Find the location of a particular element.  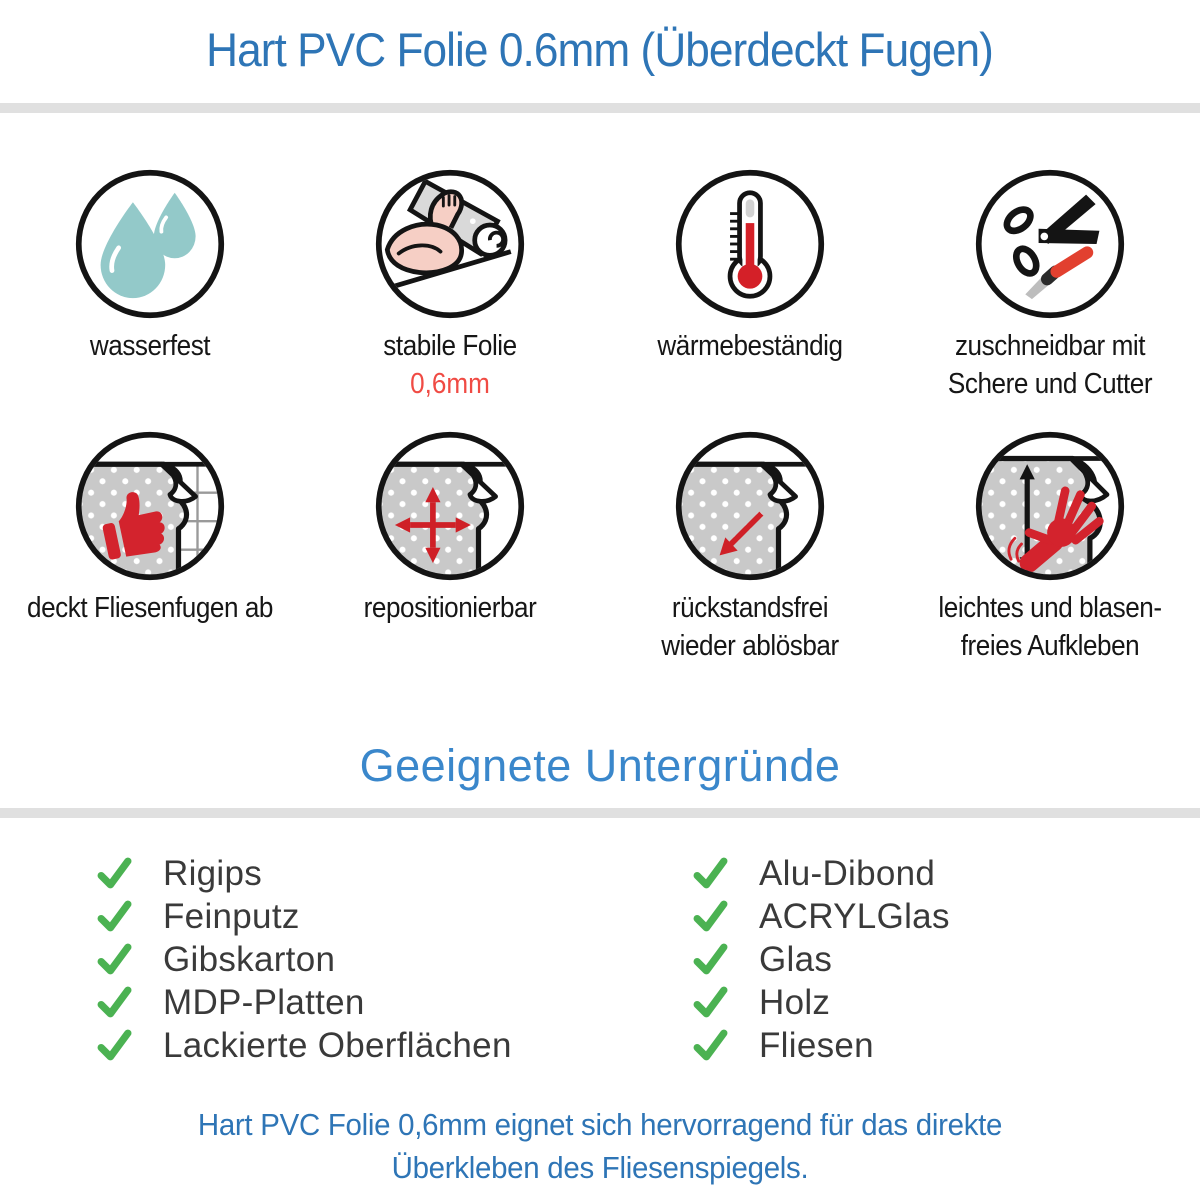

foil-move-arrows-icon is located at coordinates (450, 506).